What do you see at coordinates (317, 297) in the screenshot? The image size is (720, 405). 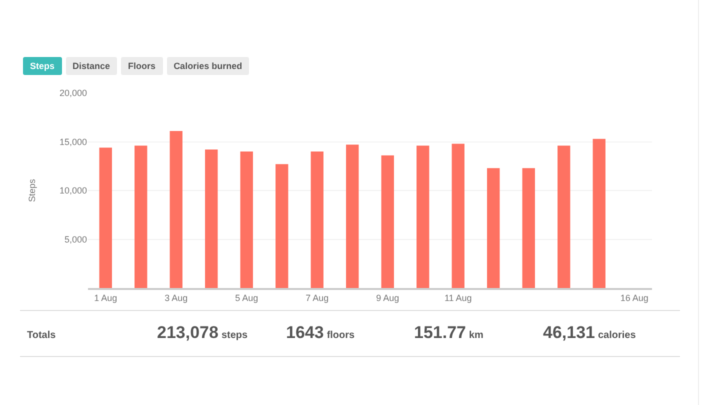 I see `x-tick-label: 7 Aug` at bounding box center [317, 297].